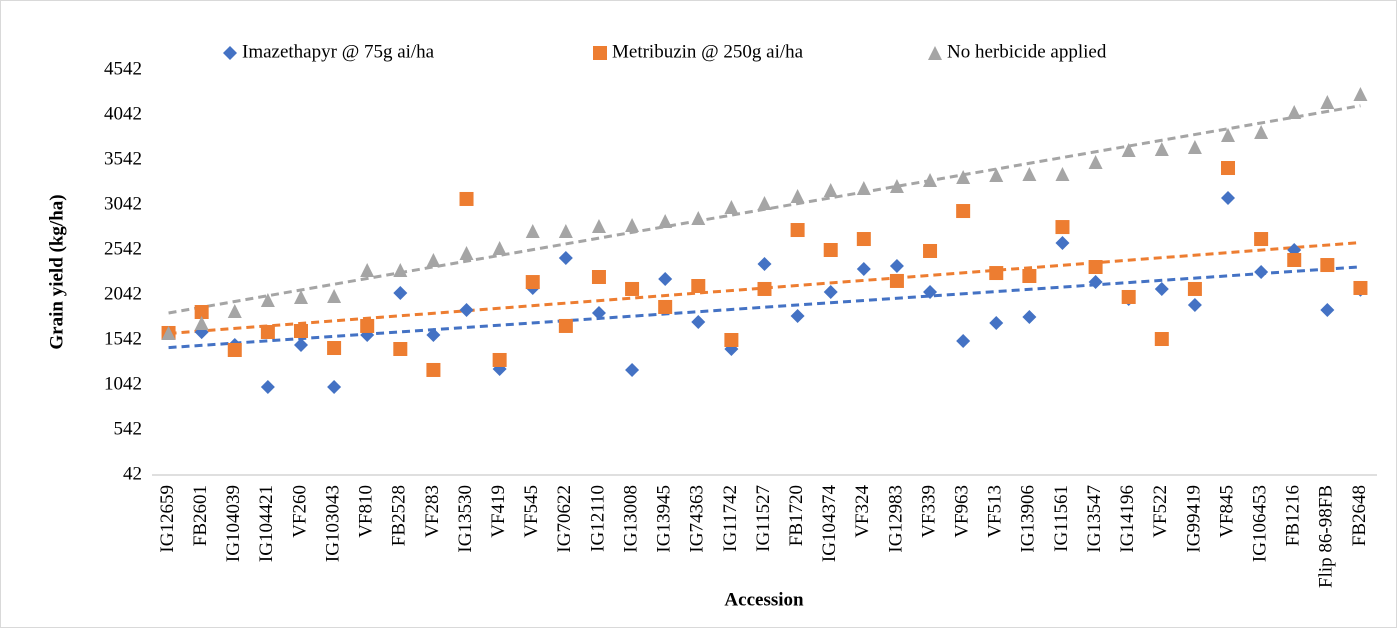 Image resolution: width=1397 pixels, height=628 pixels. What do you see at coordinates (1061, 518) in the screenshot?
I see `x-tick-label: IG11561` at bounding box center [1061, 518].